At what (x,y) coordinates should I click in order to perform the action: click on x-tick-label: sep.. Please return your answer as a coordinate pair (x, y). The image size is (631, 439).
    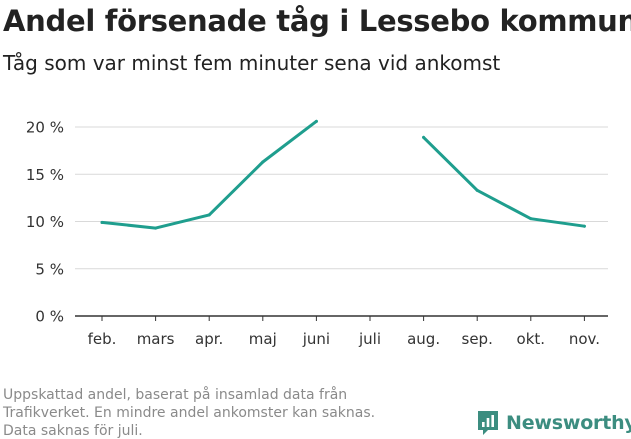
    Looking at the image, I should click on (477, 339).